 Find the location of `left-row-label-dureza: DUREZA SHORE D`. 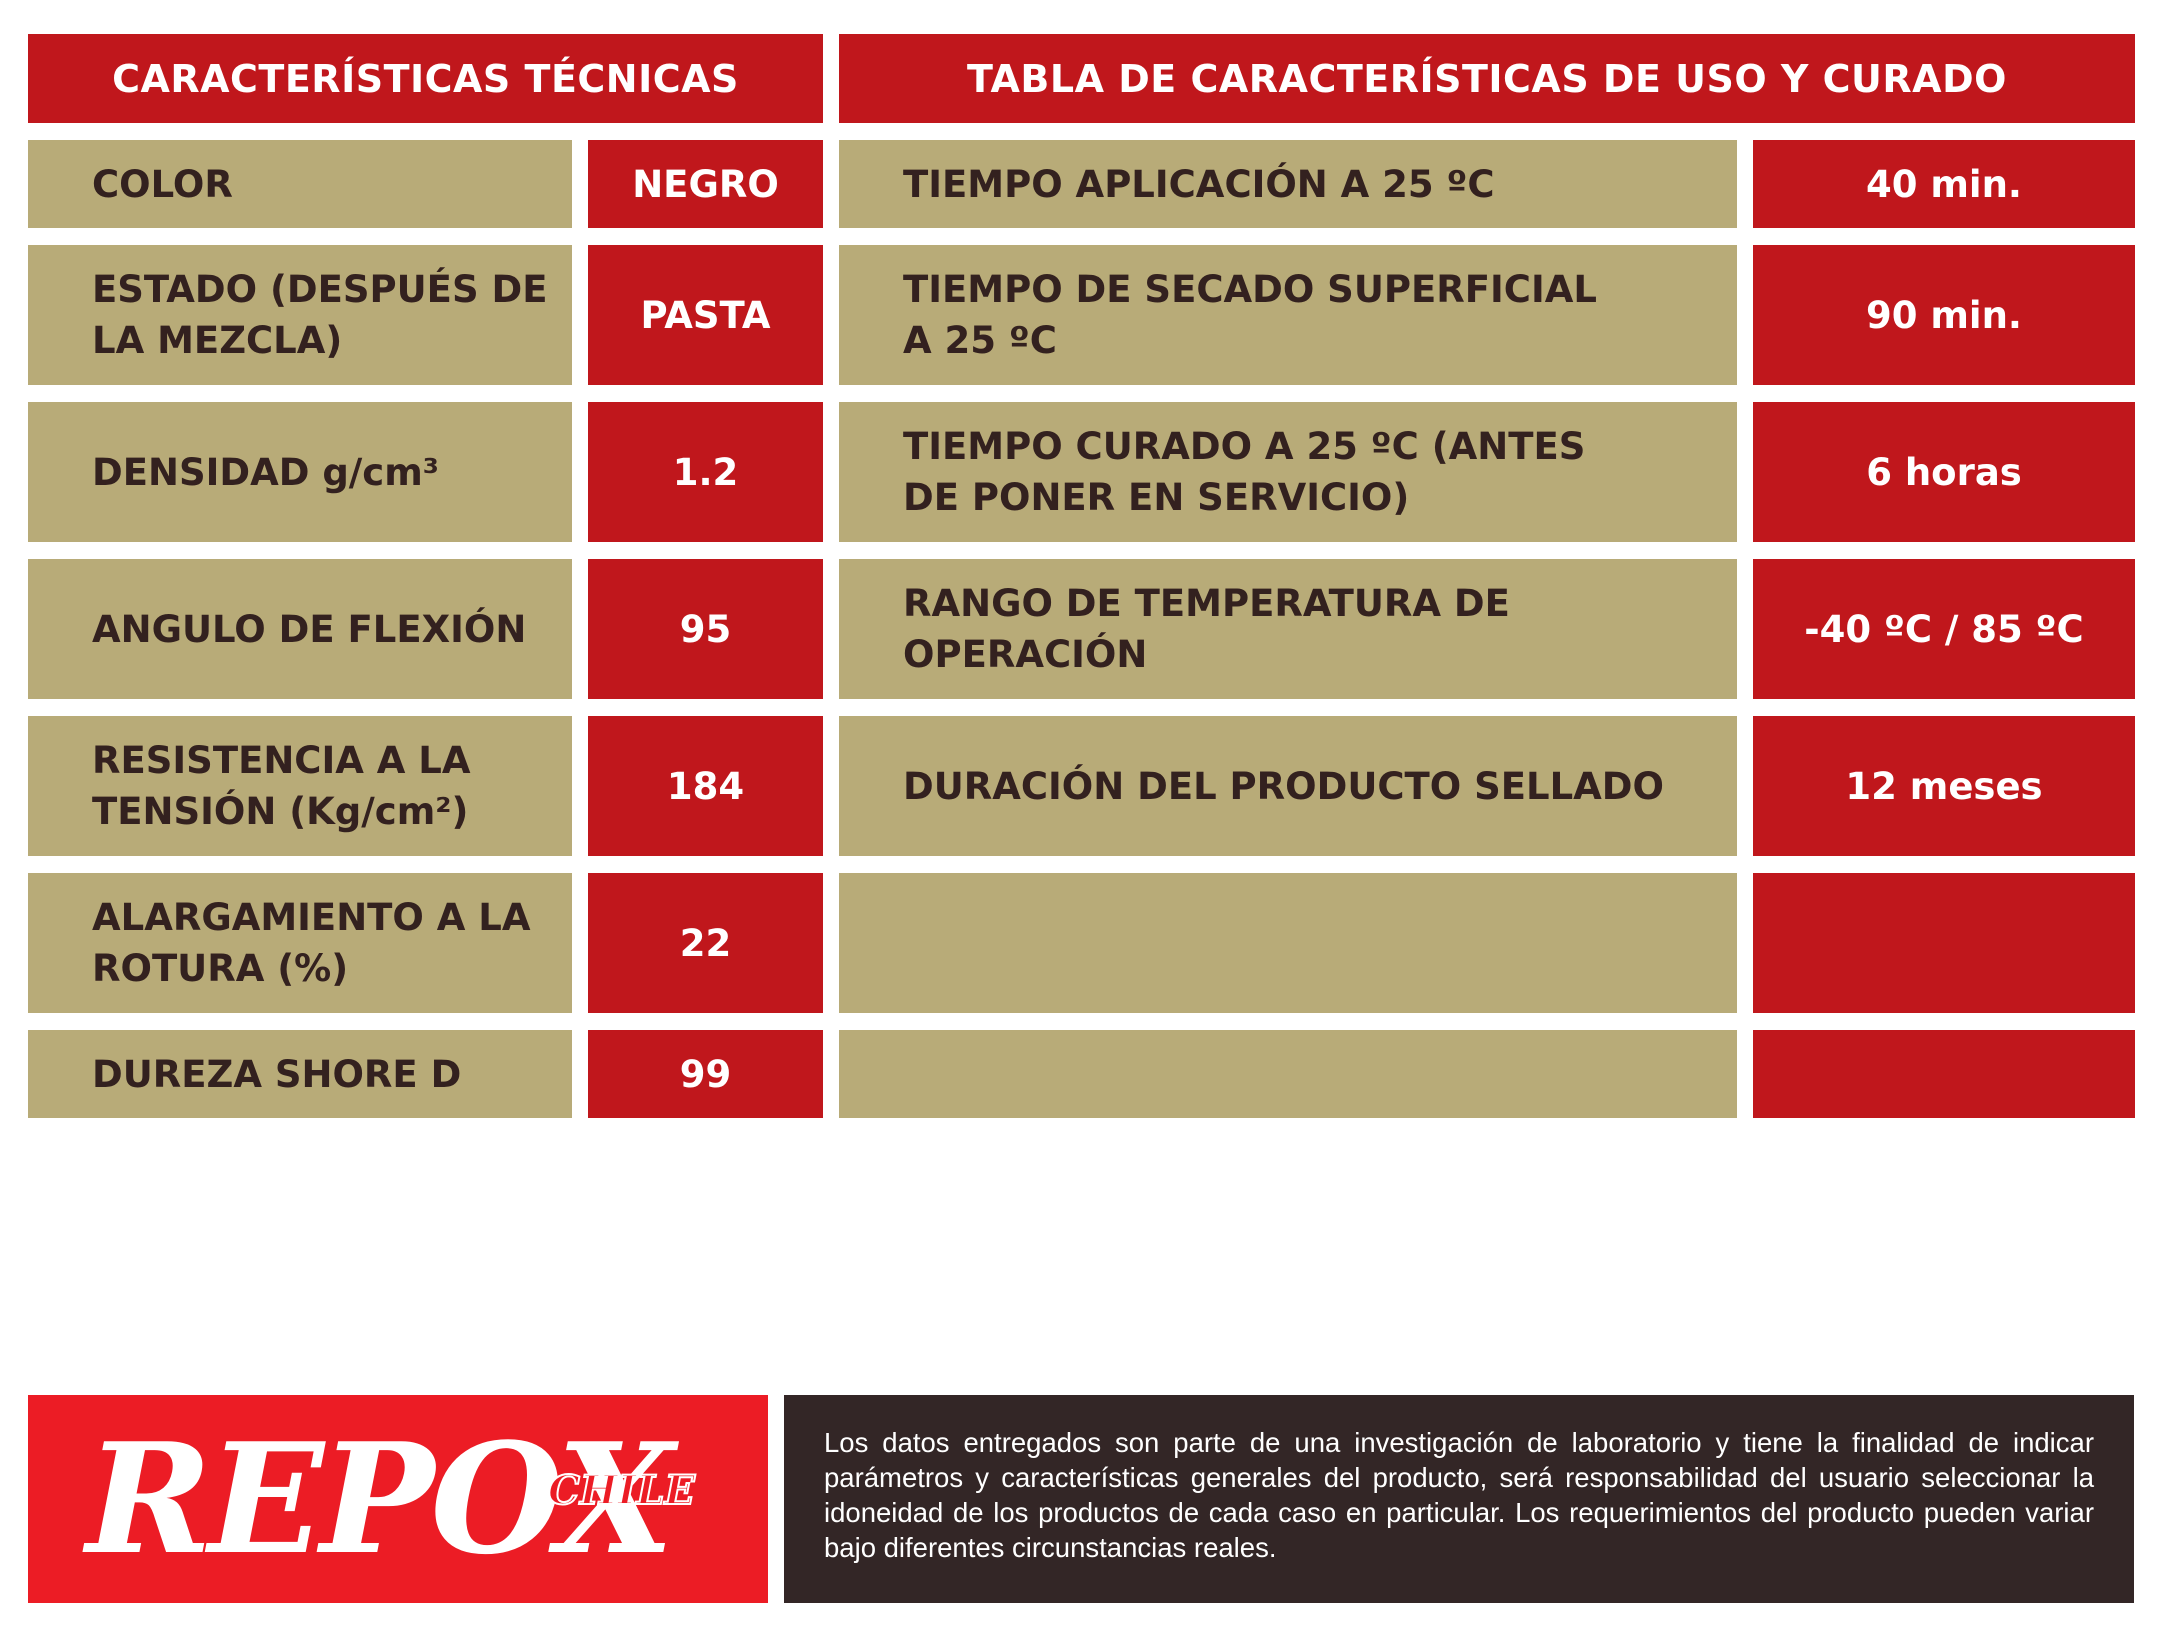

left-row-label-dureza: DUREZA SHORE D is located at coordinates (300, 1074).